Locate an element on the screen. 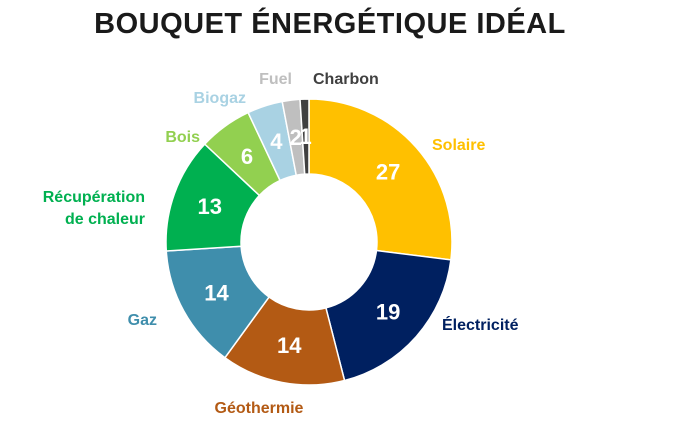 The height and width of the screenshot is (447, 687). slice-electricite is located at coordinates (388, 315).